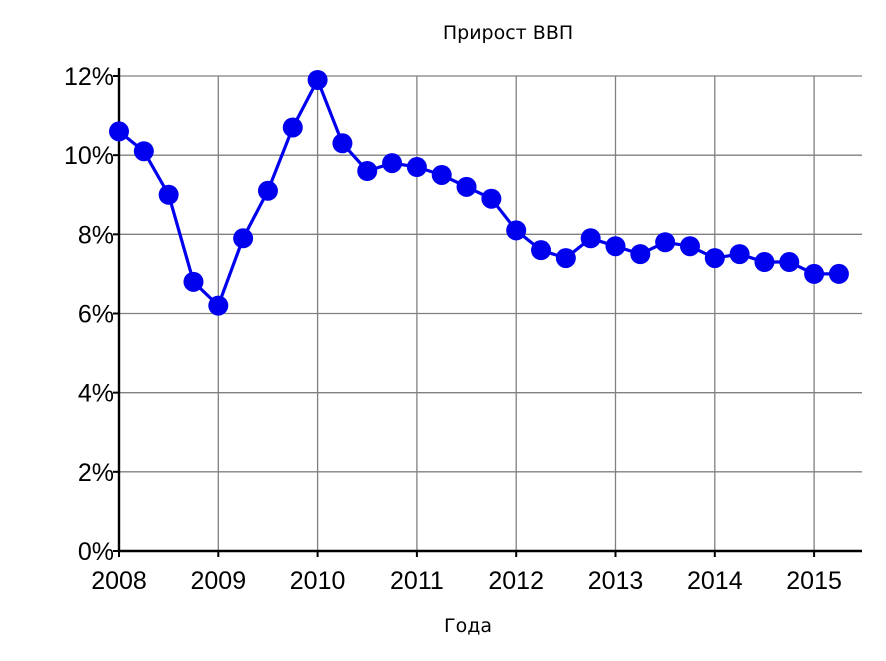 This screenshot has width=886, height=661. I want to click on y-tick-label: 10%, so click(89, 156).